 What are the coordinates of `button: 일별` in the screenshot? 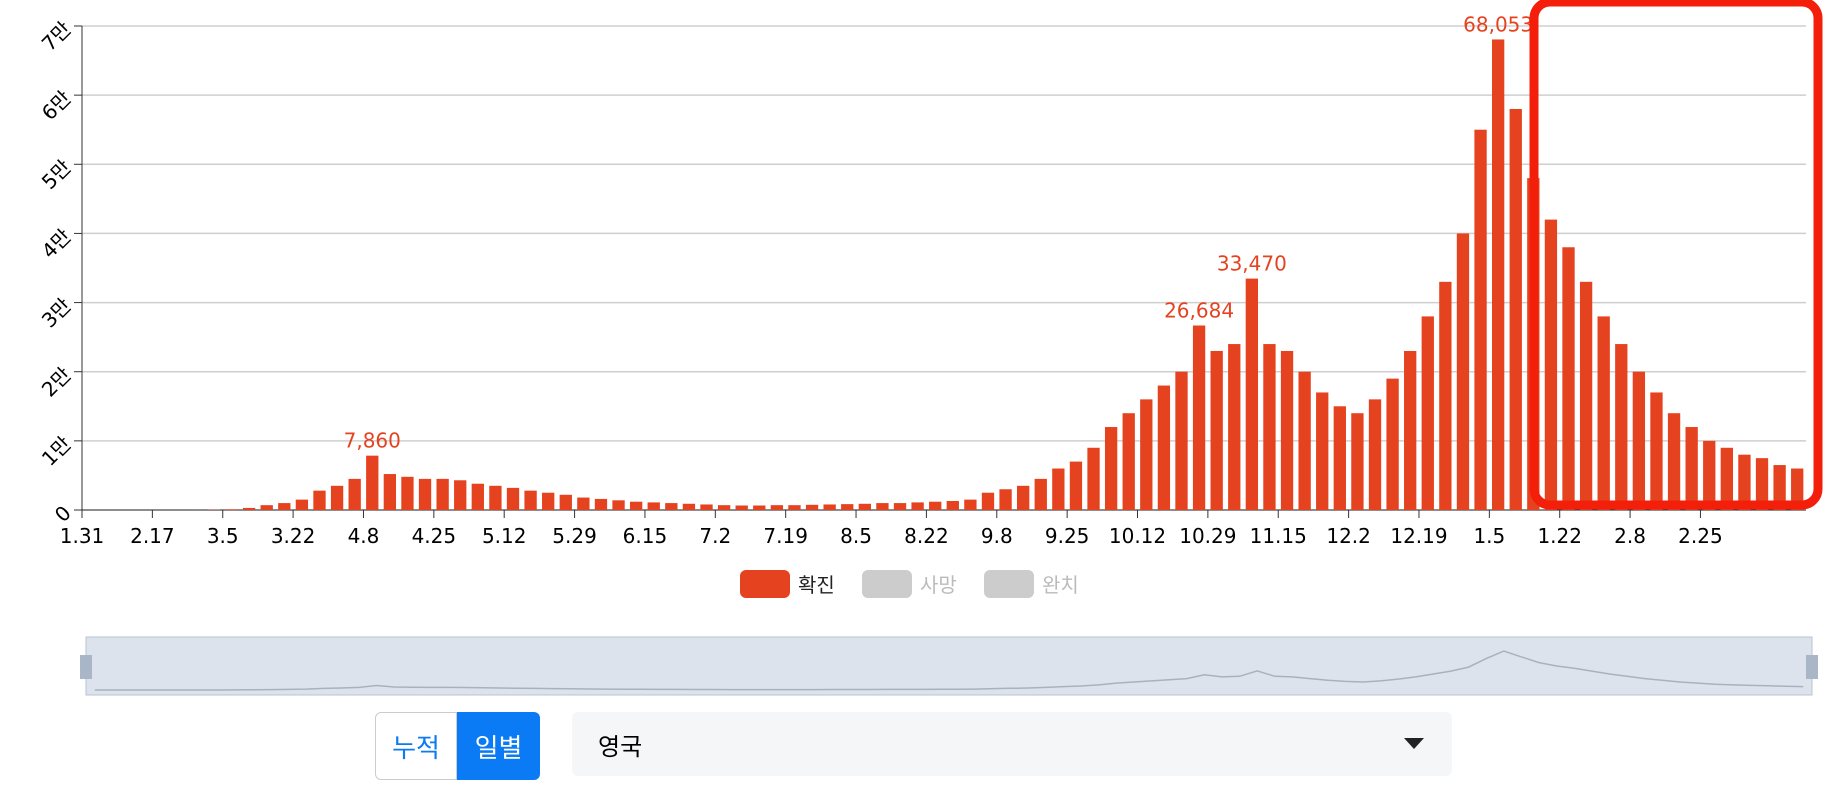 It's located at (498, 746).